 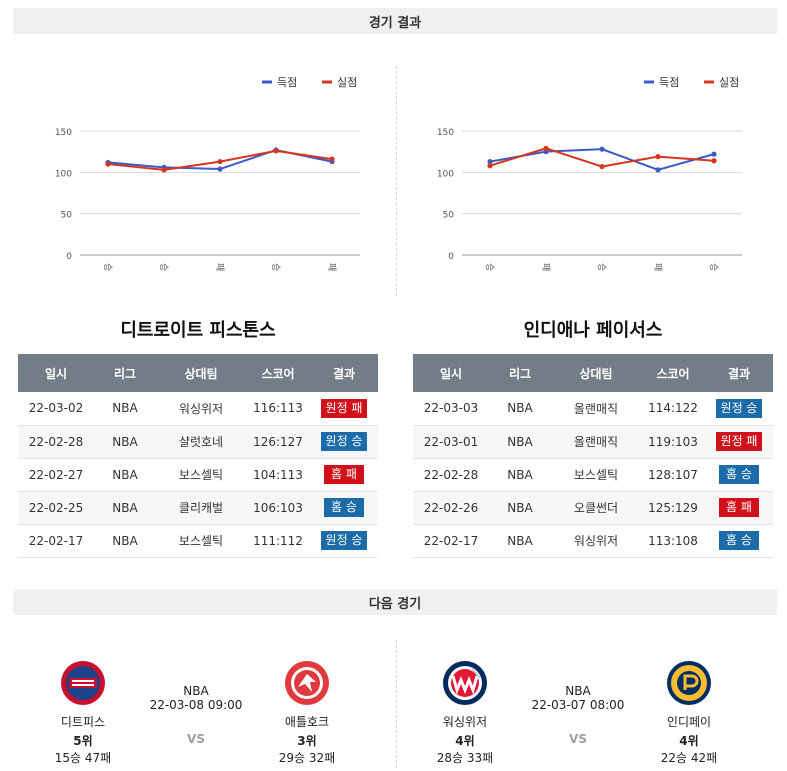 What do you see at coordinates (201, 475) in the screenshot?
I see `cell-opponent: 보스셀틱` at bounding box center [201, 475].